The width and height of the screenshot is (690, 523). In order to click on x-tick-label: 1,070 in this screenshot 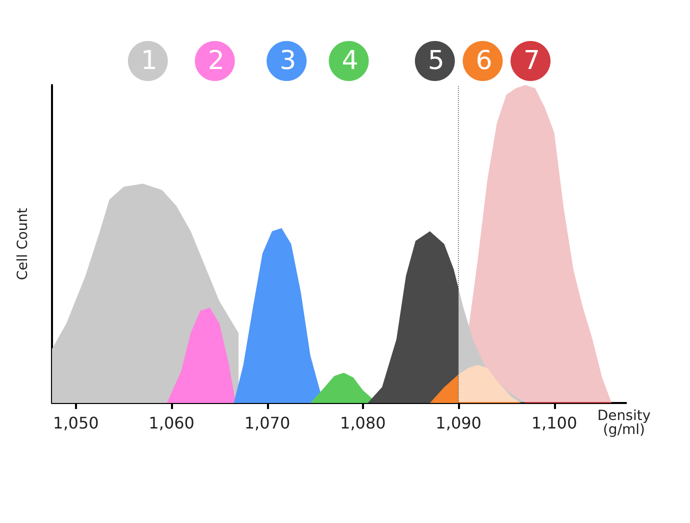, I will do `click(267, 423)`.